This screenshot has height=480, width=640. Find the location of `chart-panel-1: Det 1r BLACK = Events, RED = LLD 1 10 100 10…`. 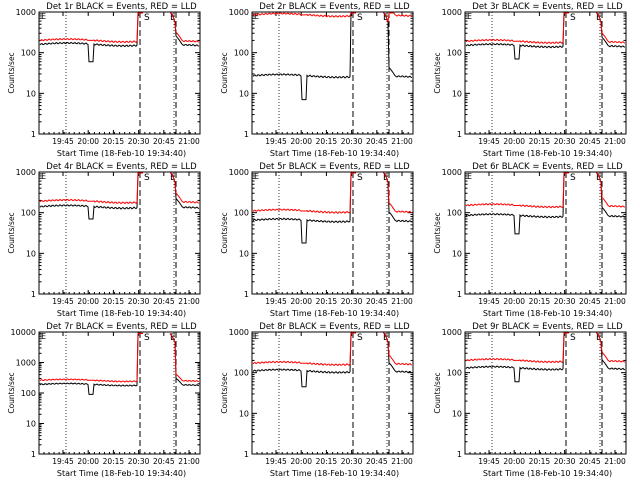

chart-panel-1: Det 1r BLACK = Events, RED = LLD 1 10 100 10… is located at coordinates (104, 80).